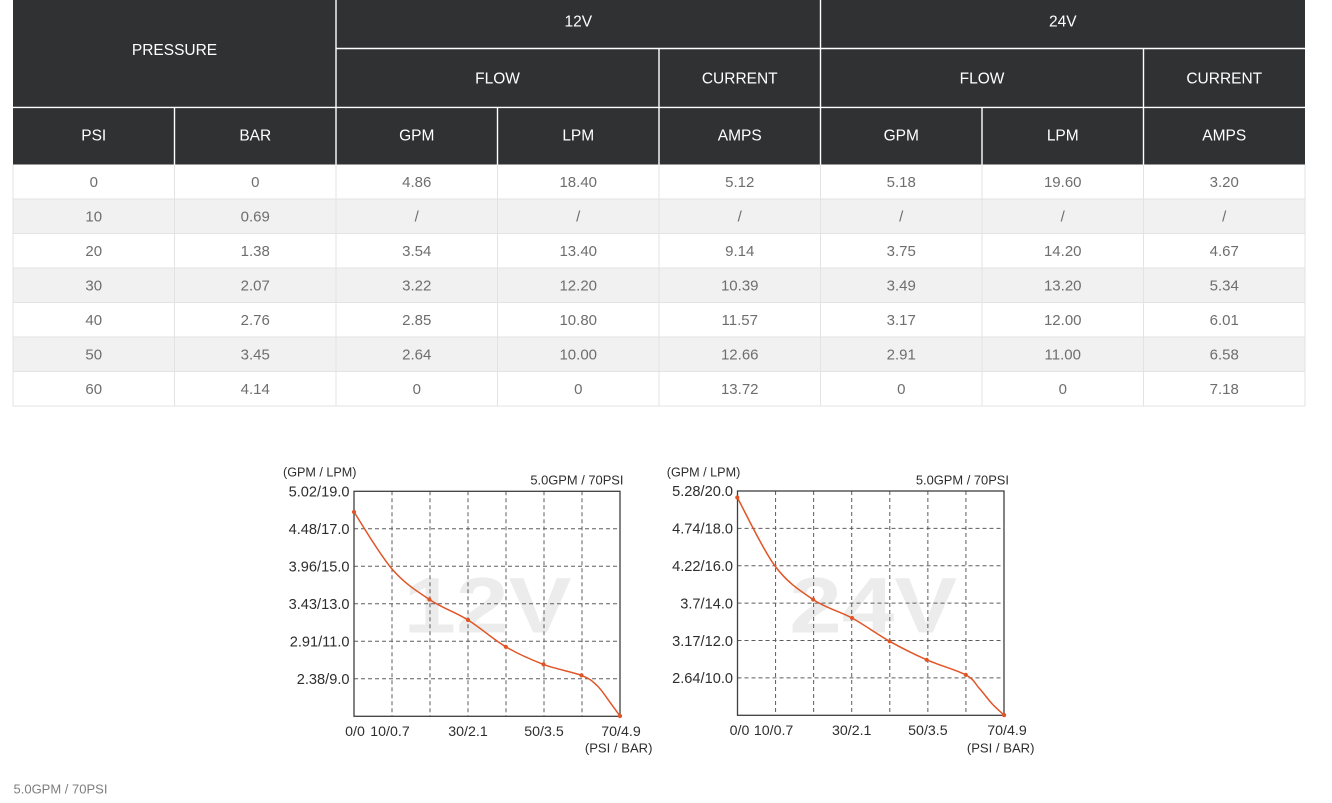 The height and width of the screenshot is (803, 1332). I want to click on svg-text: 4.22/16.0, so click(702, 567).